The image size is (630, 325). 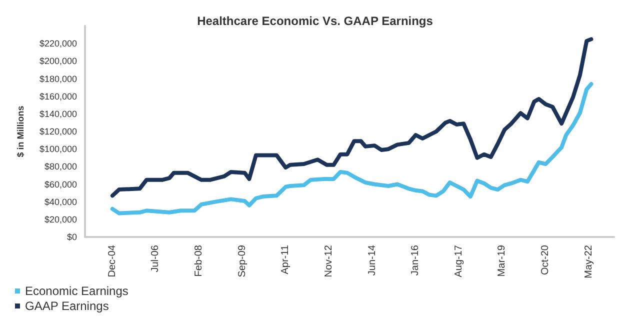 I want to click on legend-label: GAAP Earnings, so click(x=67, y=306).